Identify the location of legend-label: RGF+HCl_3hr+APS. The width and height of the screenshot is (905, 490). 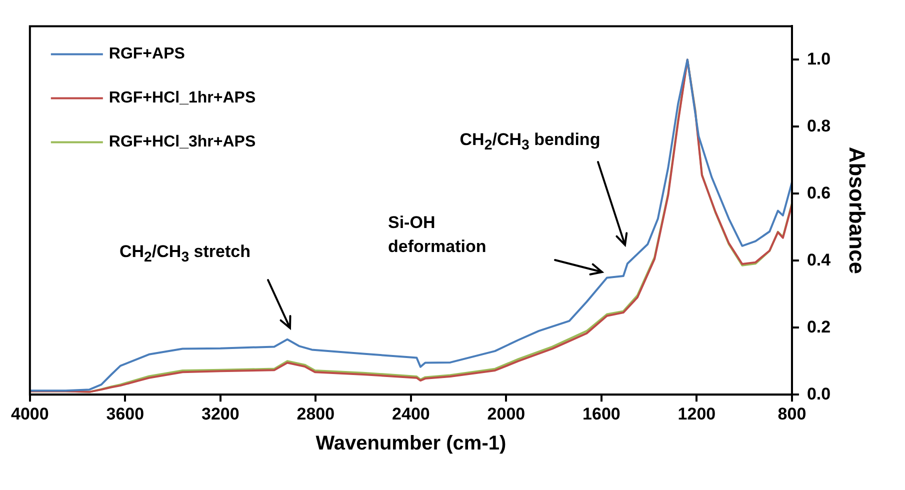
(182, 142).